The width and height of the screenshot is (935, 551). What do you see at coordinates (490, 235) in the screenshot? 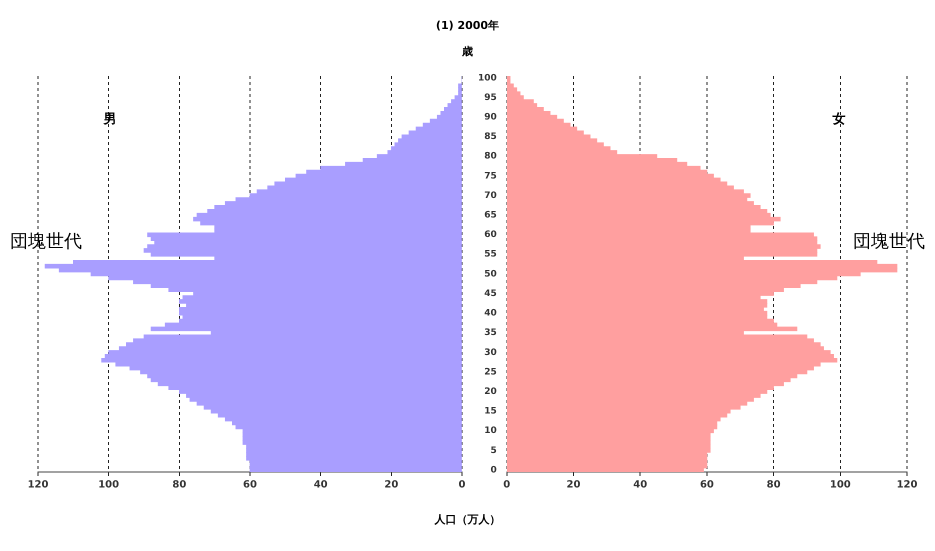
I see `y-tick-label: 60` at bounding box center [490, 235].